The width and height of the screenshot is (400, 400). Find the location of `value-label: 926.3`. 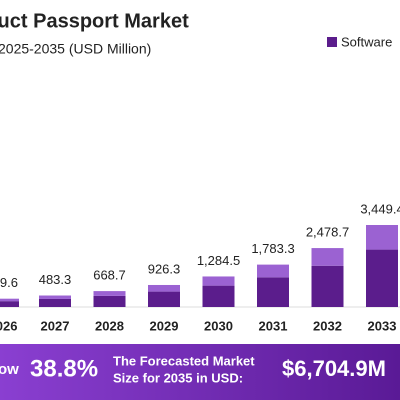

value-label: 926.3 is located at coordinates (164, 268).